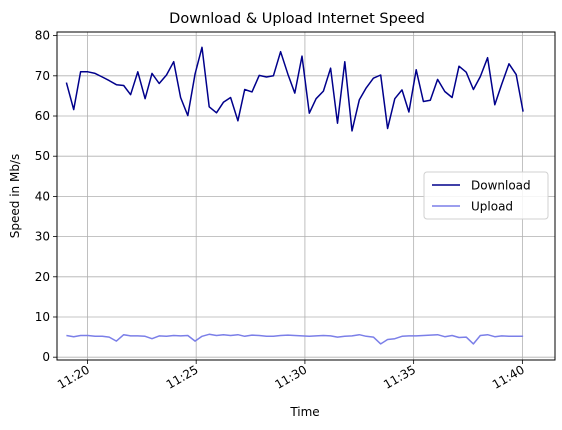  Describe the element at coordinates (182, 376) in the screenshot. I see `x-tick-label: 11:25` at that location.